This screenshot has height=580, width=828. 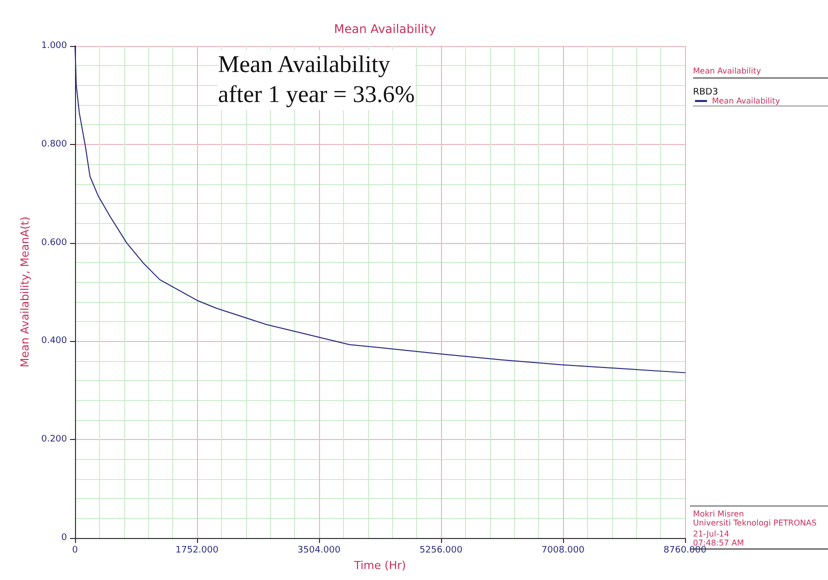 I want to click on text: 21-Jul-14, so click(x=711, y=534).